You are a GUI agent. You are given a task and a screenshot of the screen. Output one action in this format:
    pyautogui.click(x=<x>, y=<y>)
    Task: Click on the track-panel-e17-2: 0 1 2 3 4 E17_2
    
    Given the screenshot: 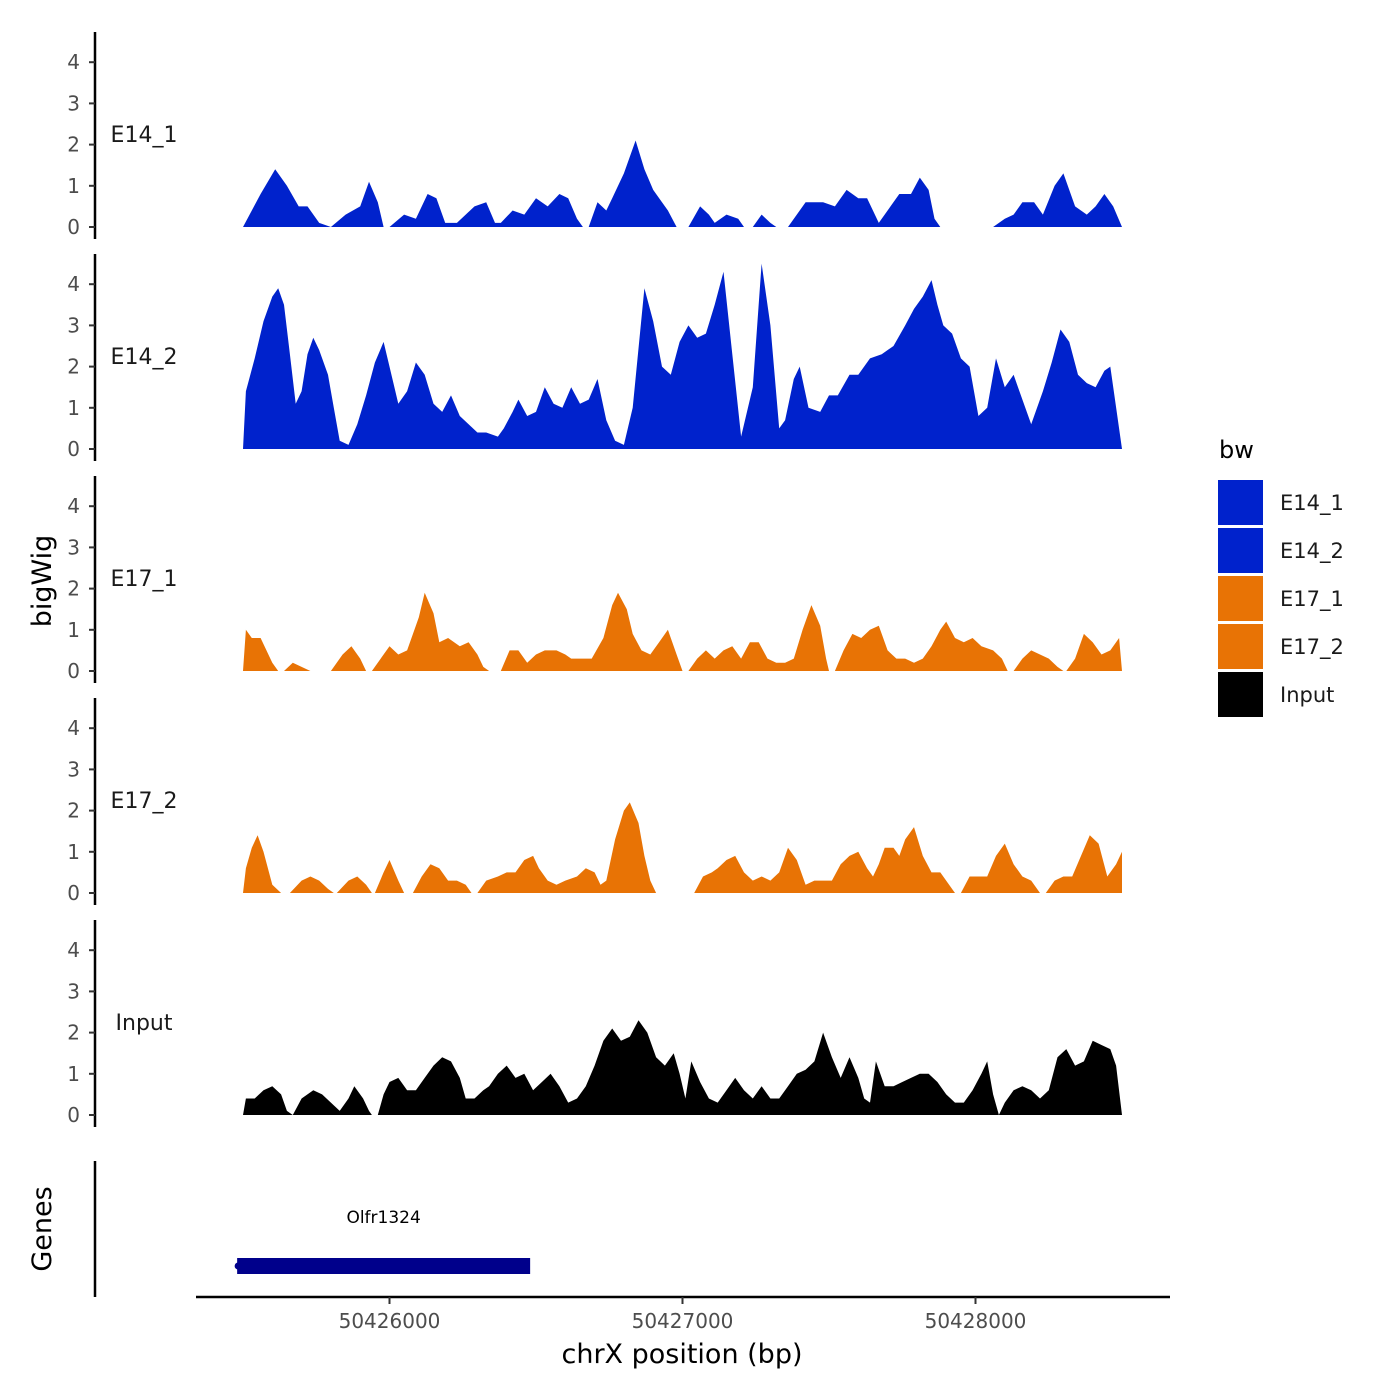 What is the action you would take?
    pyautogui.click(x=594, y=801)
    